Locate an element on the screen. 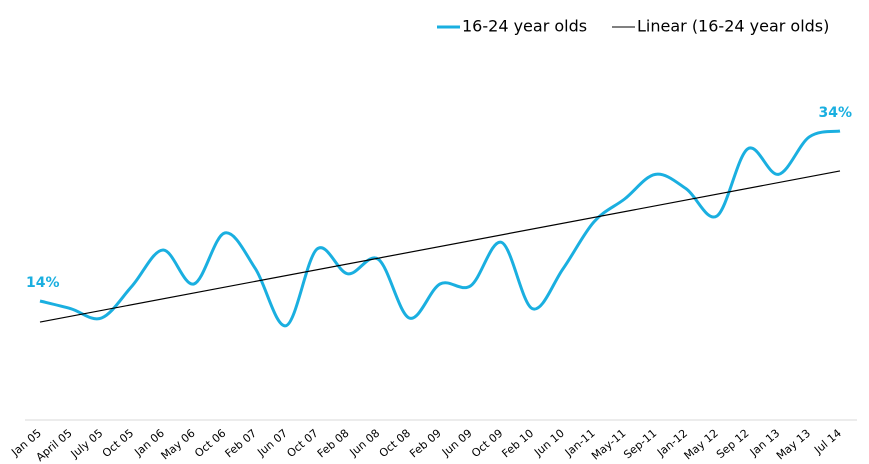 This screenshot has height=464, width=869. x-tick-label: July 05 is located at coordinates (87, 444).